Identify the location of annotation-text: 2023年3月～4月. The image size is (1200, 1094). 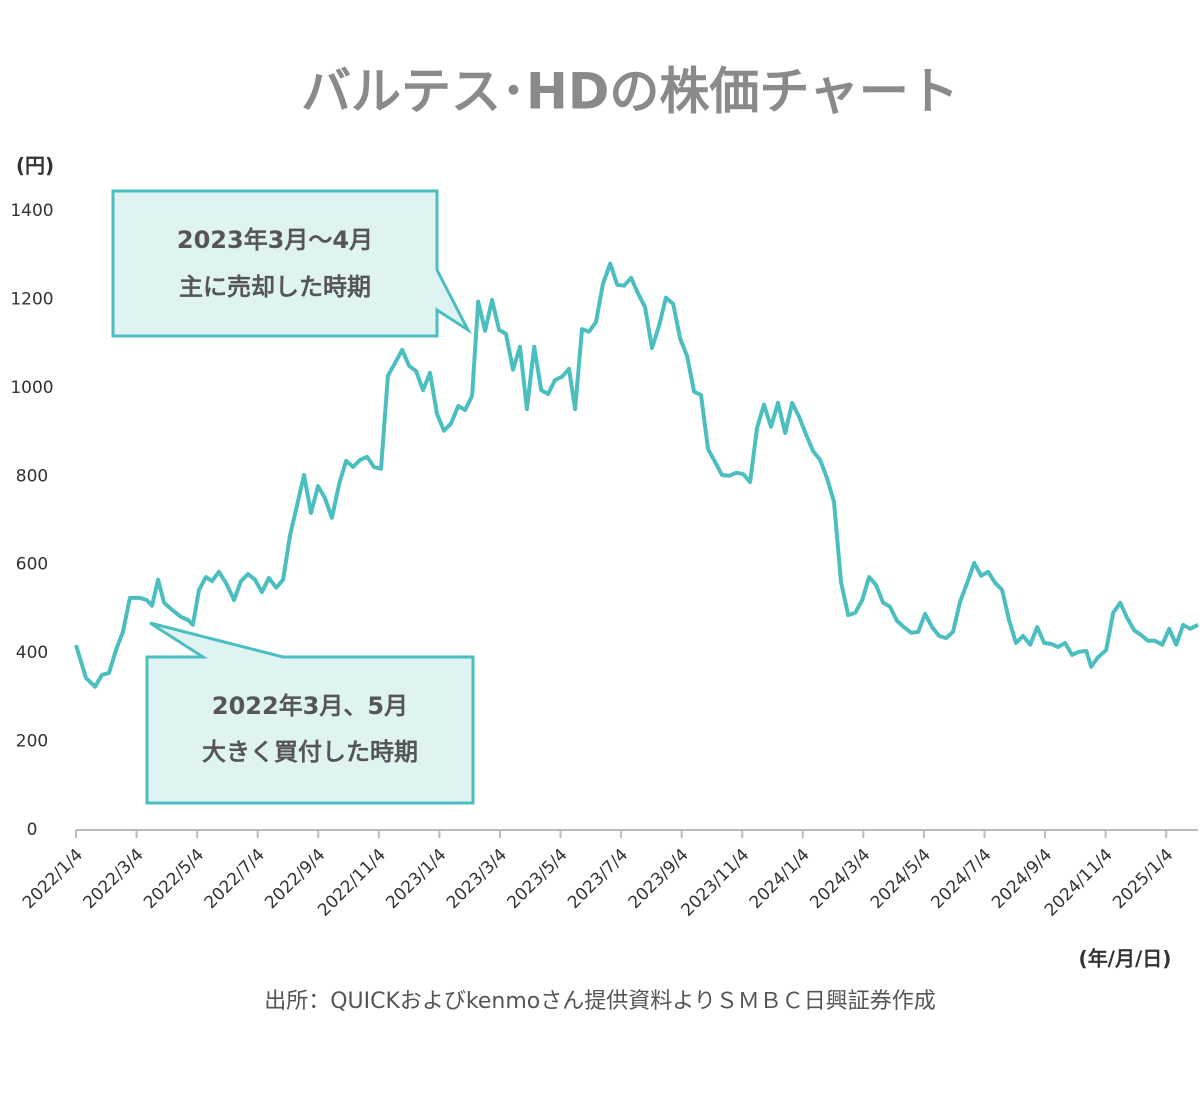
(275, 240).